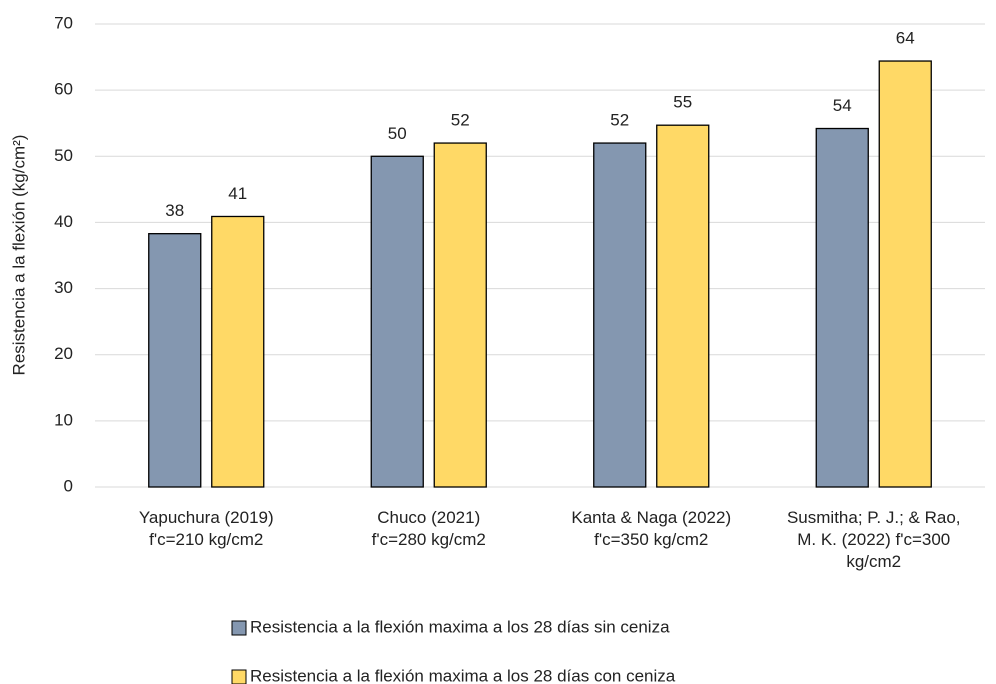 Image resolution: width=996 pixels, height=684 pixels. Describe the element at coordinates (397, 133) in the screenshot. I see `data-label: 50` at that location.